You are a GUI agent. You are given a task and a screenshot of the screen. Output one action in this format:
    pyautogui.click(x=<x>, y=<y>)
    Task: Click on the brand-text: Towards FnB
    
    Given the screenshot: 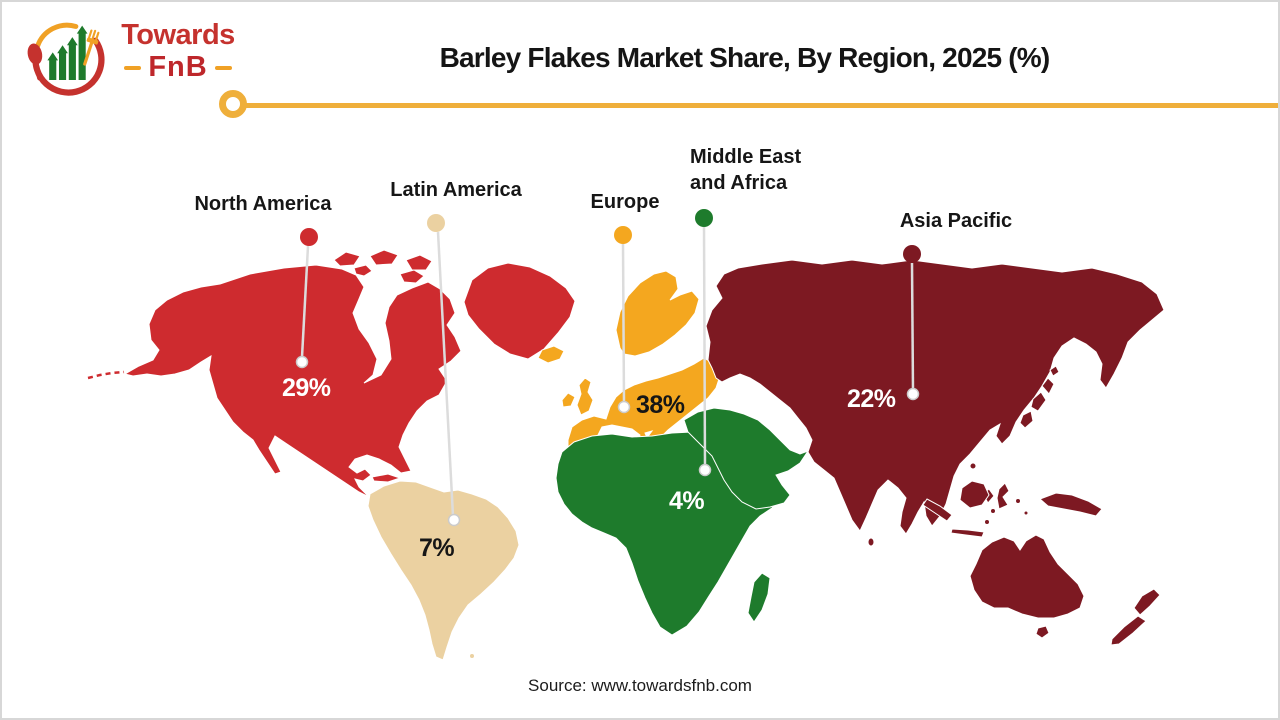 What is the action you would take?
    pyautogui.click(x=178, y=51)
    